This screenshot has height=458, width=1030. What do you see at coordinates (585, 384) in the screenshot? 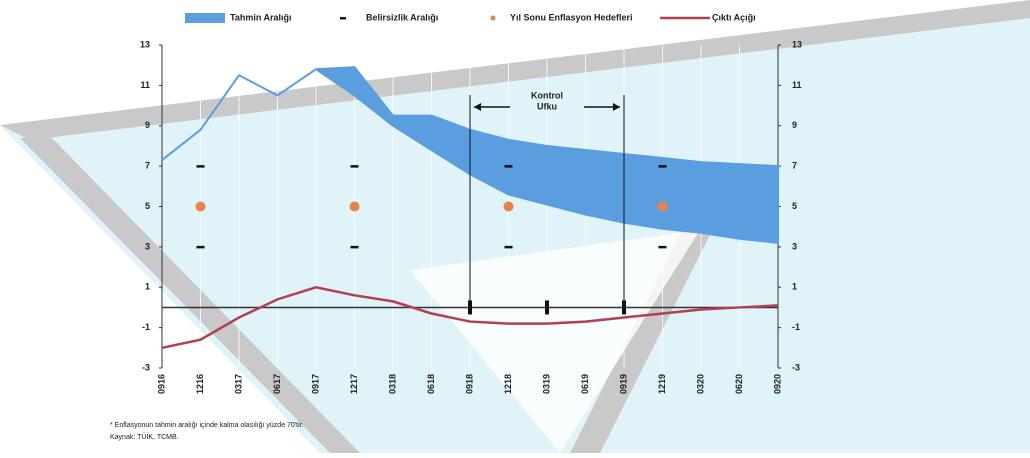
I see `x-tick-label: 0619` at bounding box center [585, 384].